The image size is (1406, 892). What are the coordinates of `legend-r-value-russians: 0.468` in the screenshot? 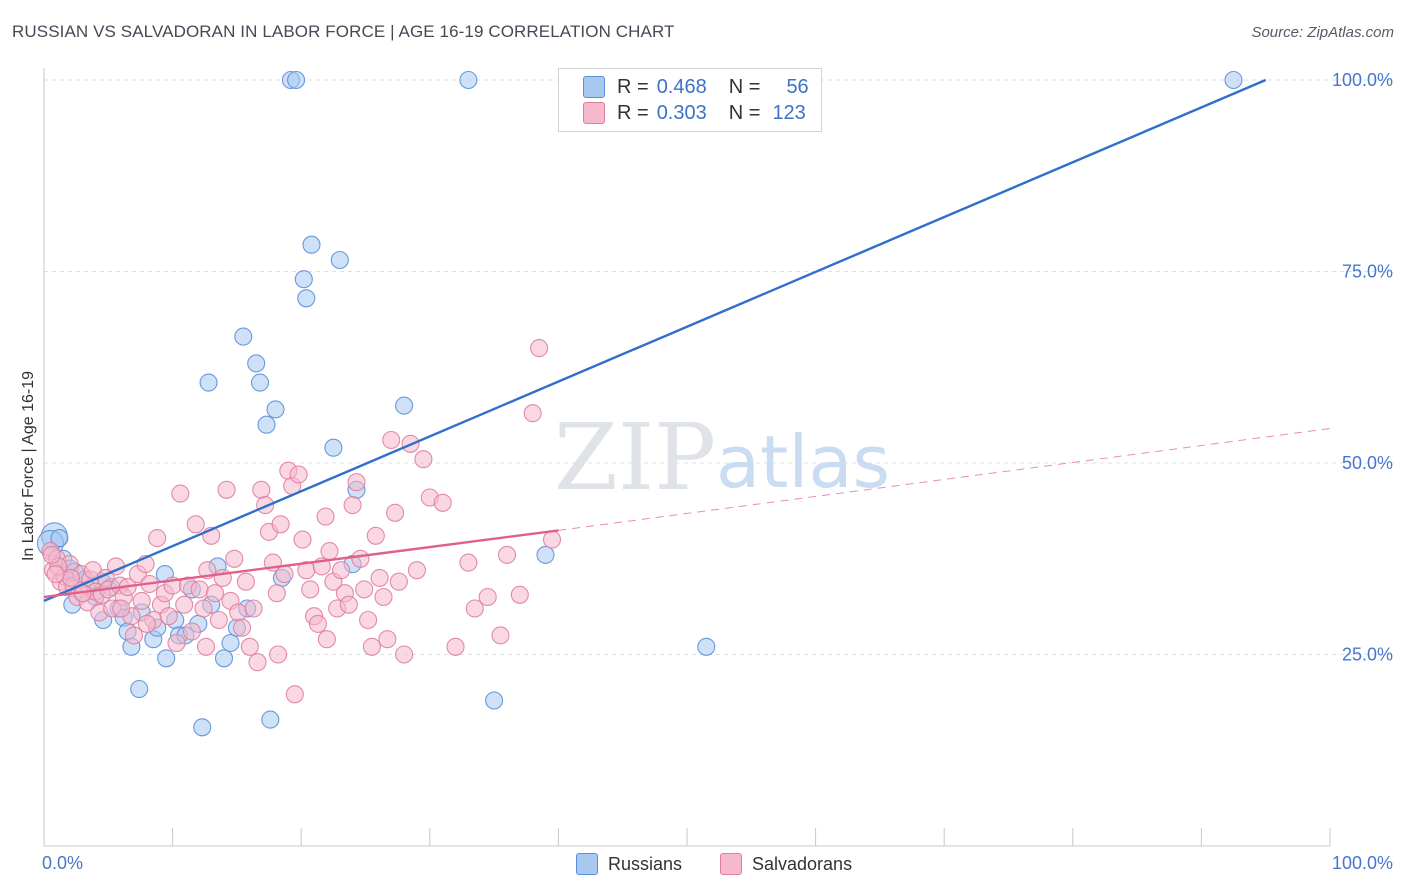 It's located at (681, 86).